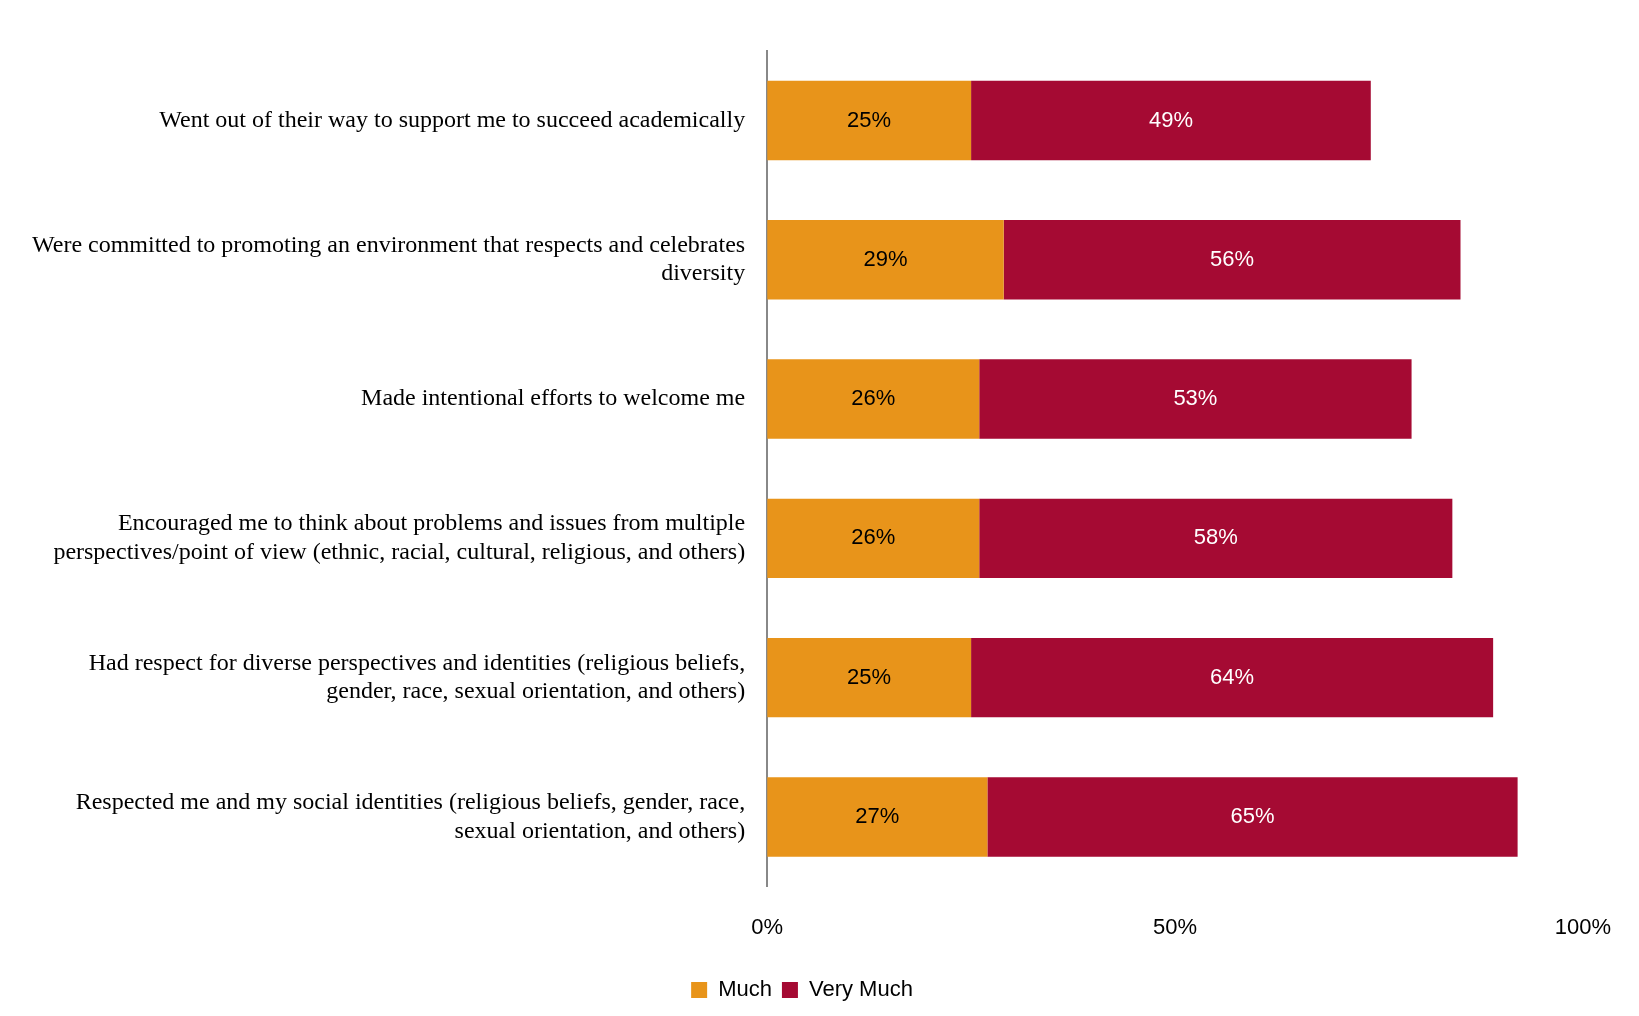 This screenshot has height=1016, width=1639. Describe the element at coordinates (745, 989) in the screenshot. I see `legend-label: Much` at that location.